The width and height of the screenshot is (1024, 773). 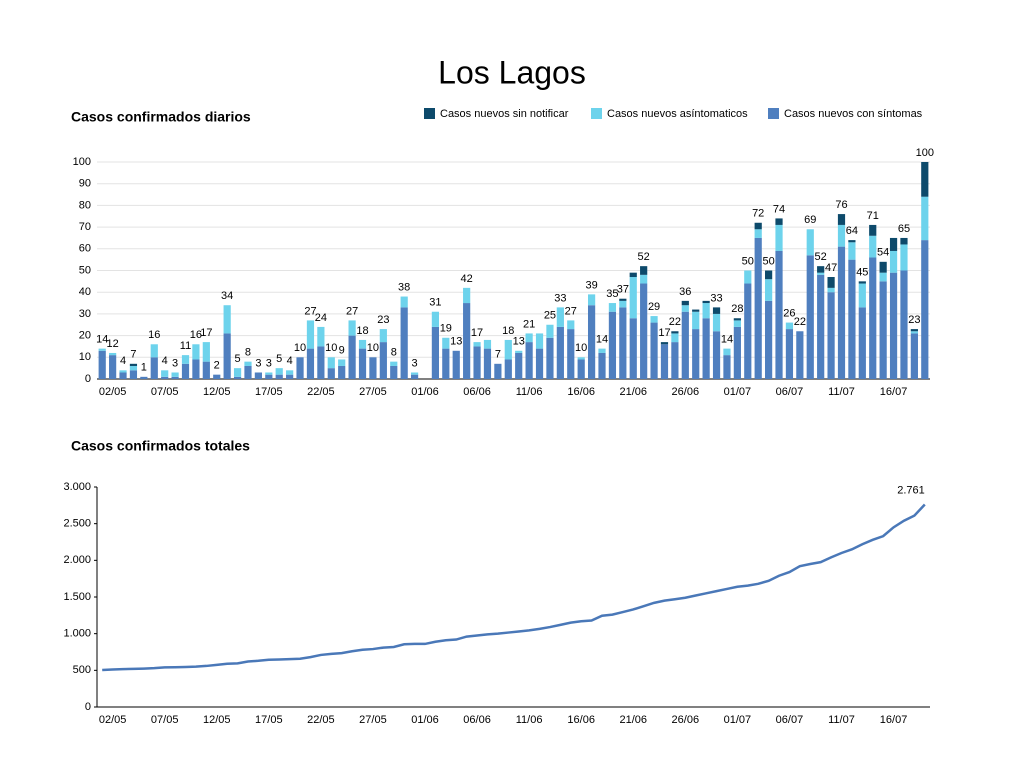 I want to click on bar-total-label: 33, so click(x=716, y=298).